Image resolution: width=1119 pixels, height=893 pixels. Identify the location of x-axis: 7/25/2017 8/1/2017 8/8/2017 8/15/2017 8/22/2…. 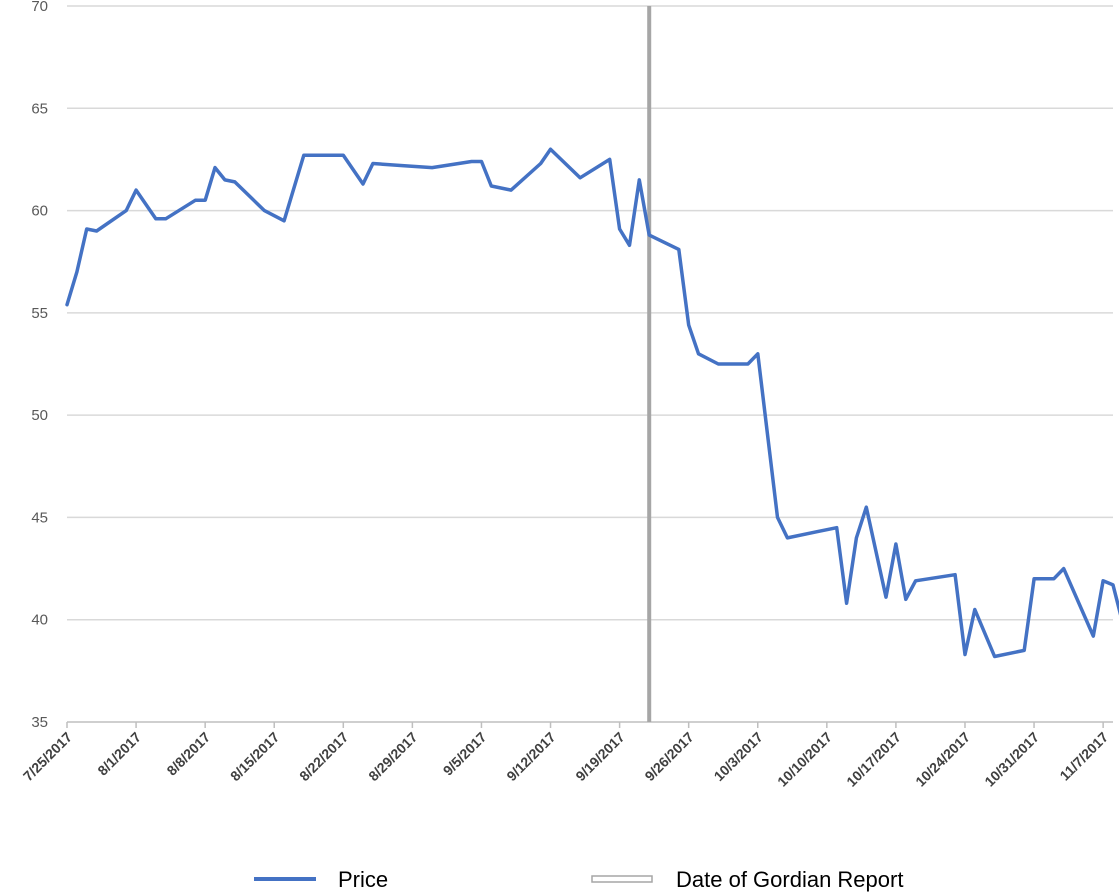
(566, 755).